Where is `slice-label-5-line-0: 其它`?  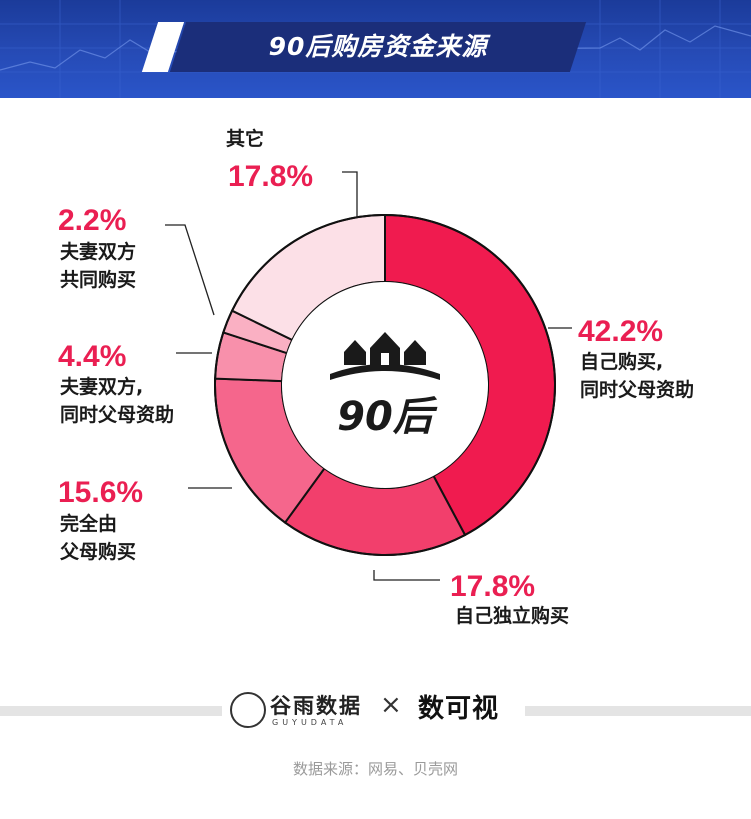
slice-label-5-line-0: 其它 is located at coordinates (245, 138).